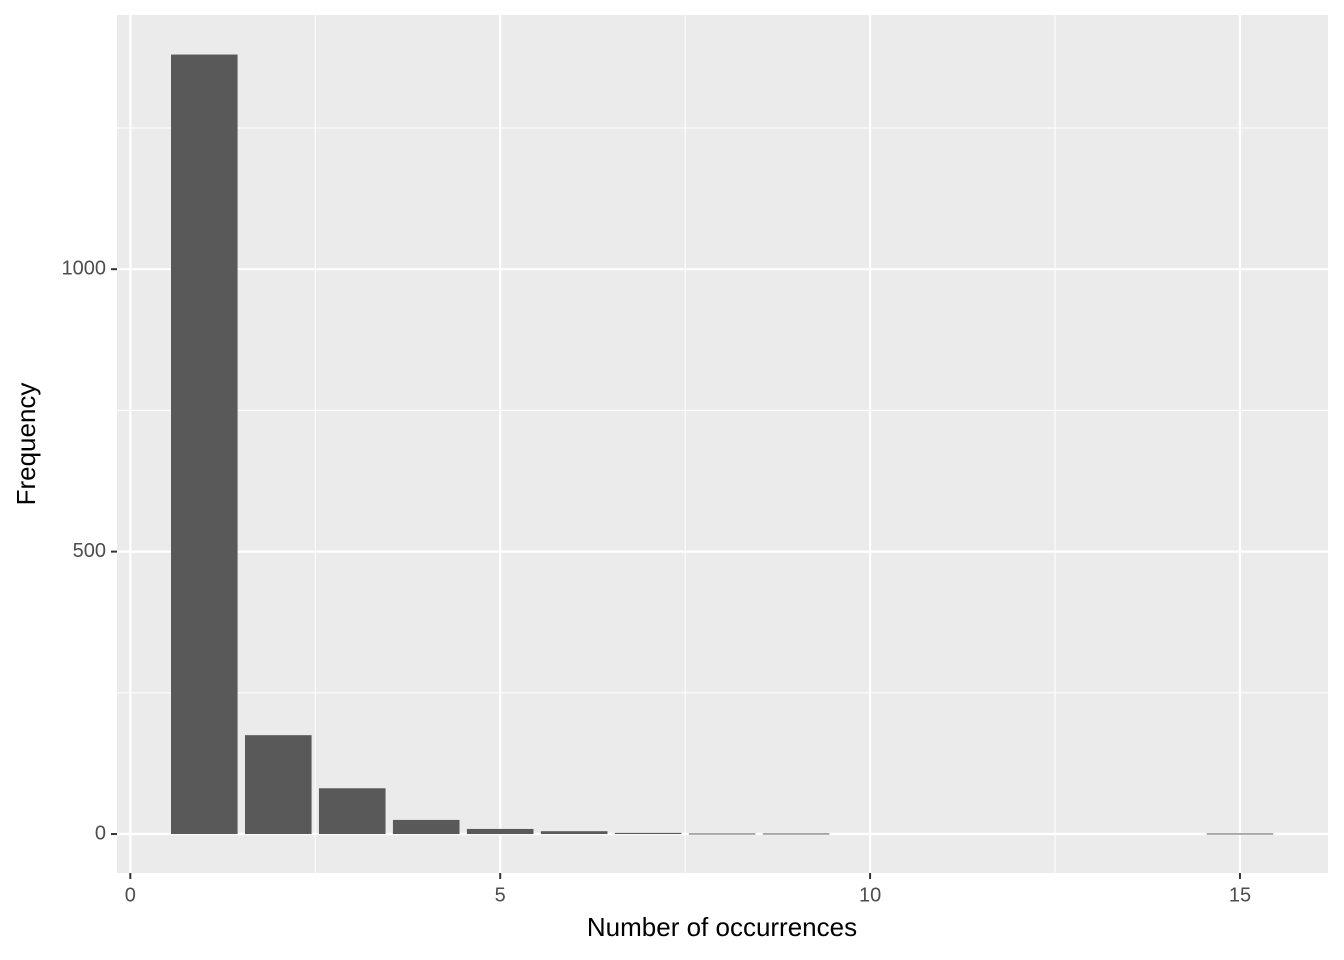 Image resolution: width=1344 pixels, height=960 pixels. I want to click on y-tick-label: 1000, so click(84, 268).